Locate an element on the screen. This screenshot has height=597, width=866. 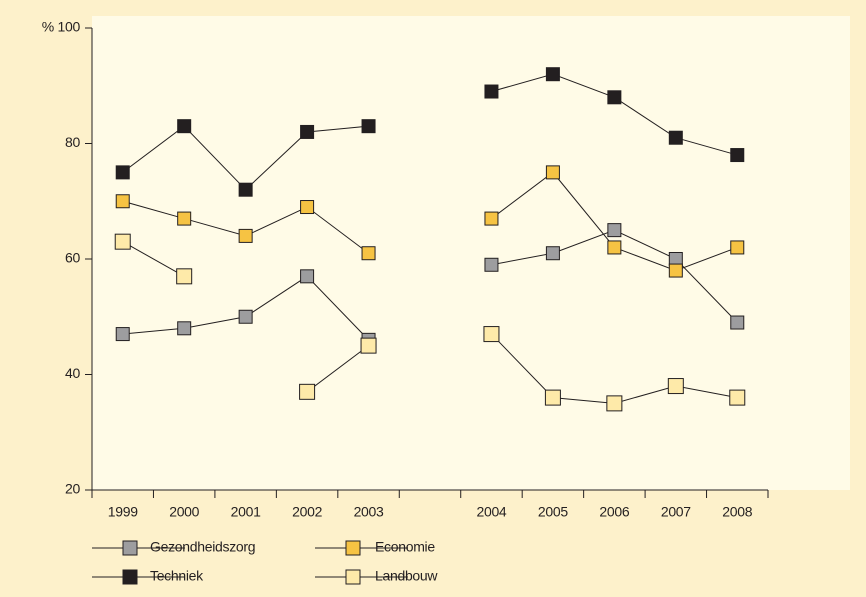
x-tick-label: 1999 is located at coordinates (123, 512).